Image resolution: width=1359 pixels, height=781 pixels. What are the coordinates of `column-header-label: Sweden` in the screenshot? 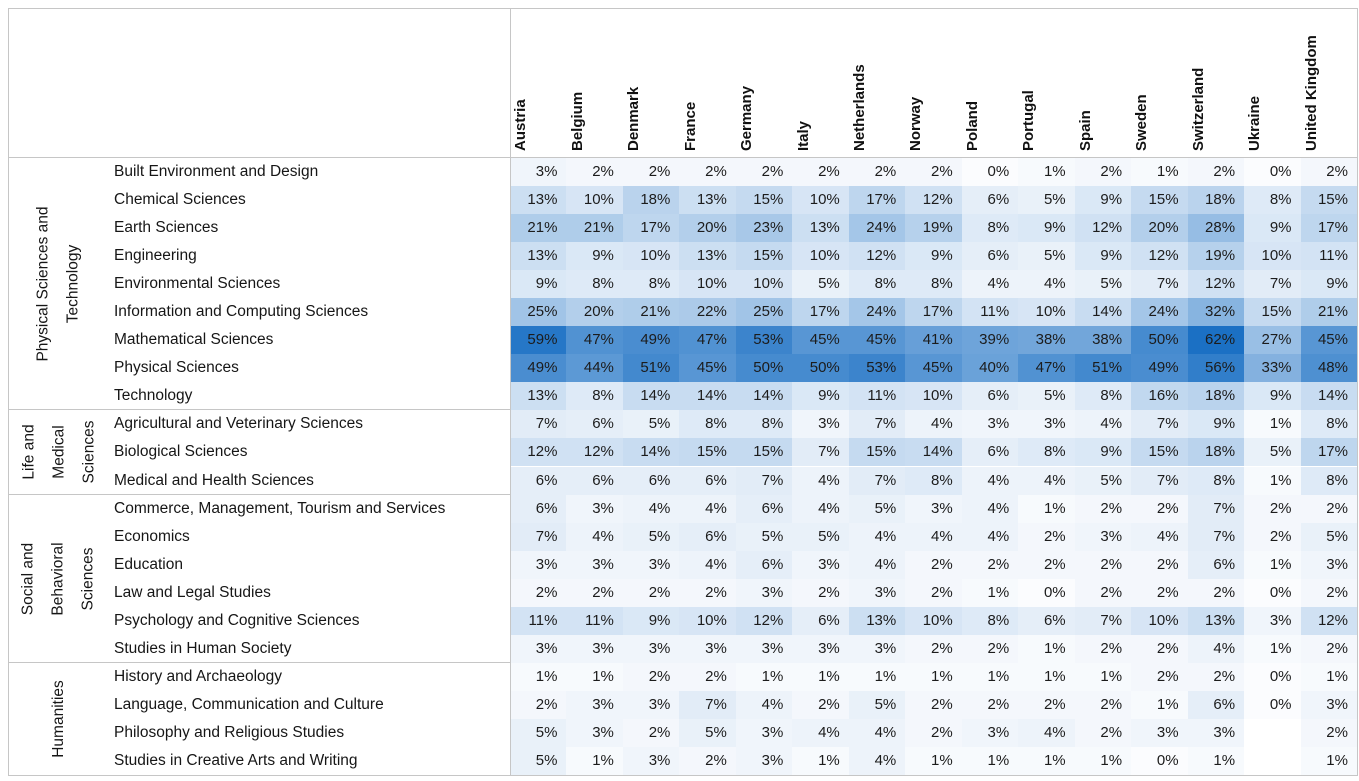 It's located at (1142, 122).